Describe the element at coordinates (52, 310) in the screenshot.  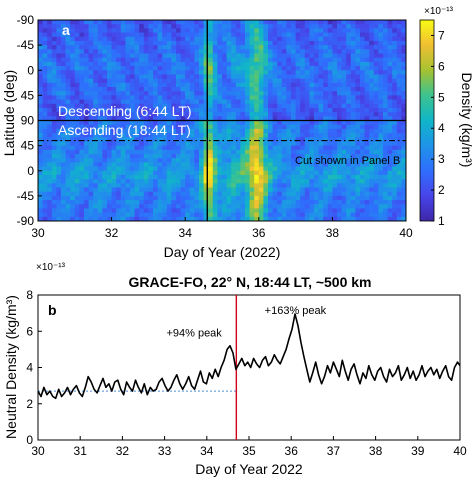
I see `panel-b-letter: b` at that location.